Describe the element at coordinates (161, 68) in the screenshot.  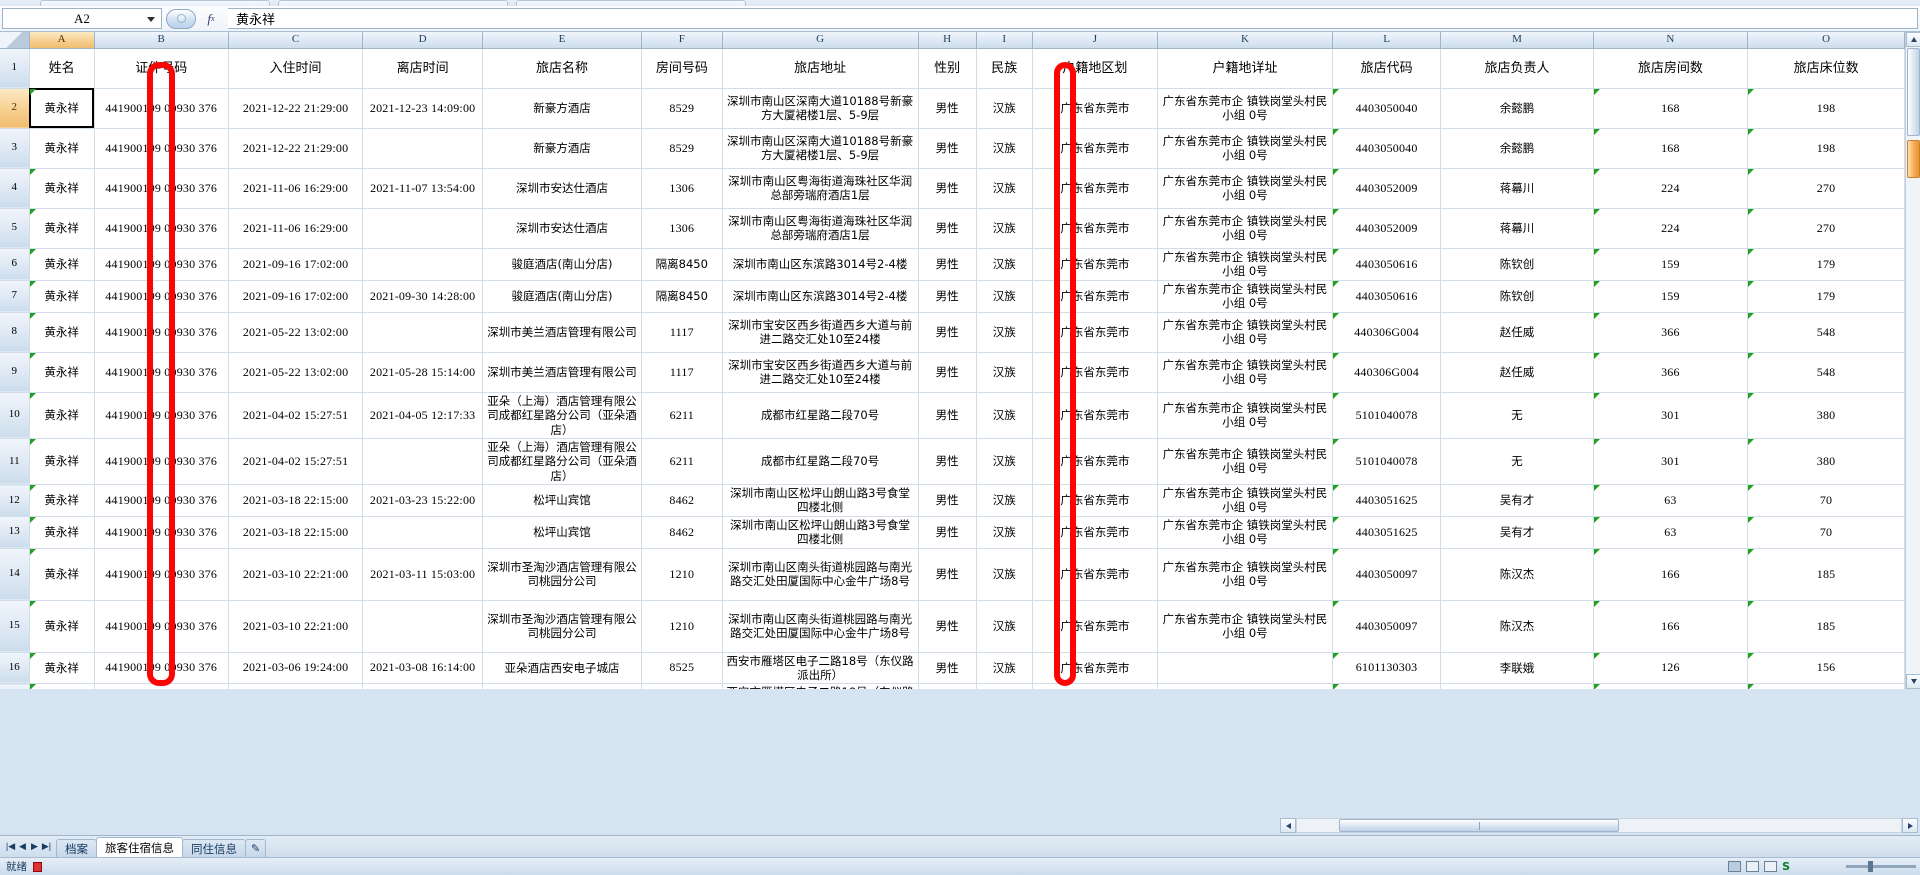
I see `header-cell-id: 证件号码` at that location.